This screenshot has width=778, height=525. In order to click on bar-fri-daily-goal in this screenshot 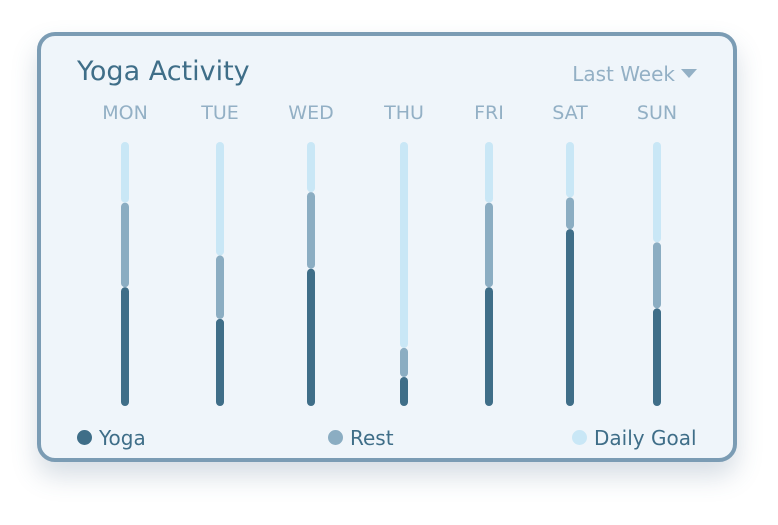, I will do `click(489, 172)`.